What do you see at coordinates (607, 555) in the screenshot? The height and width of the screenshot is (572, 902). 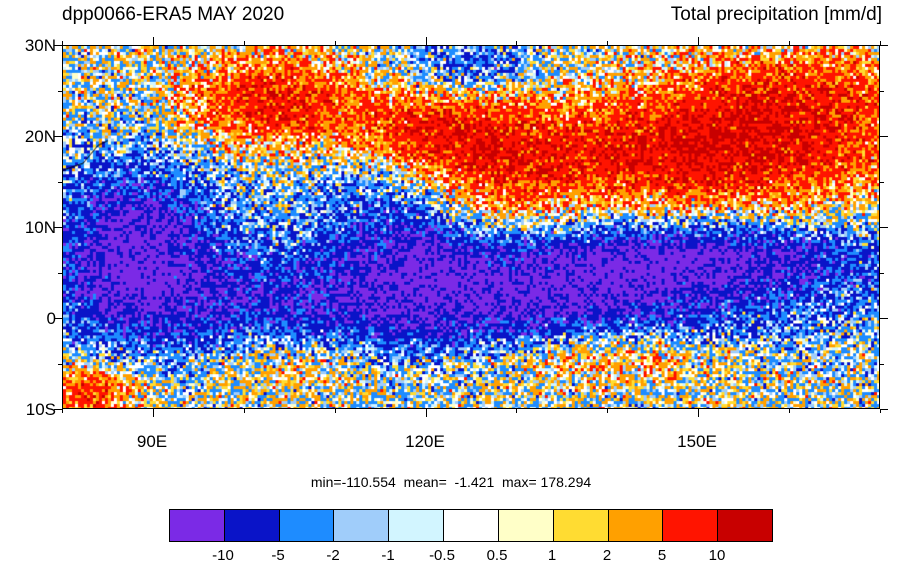 I see `colorbar-label: 2` at bounding box center [607, 555].